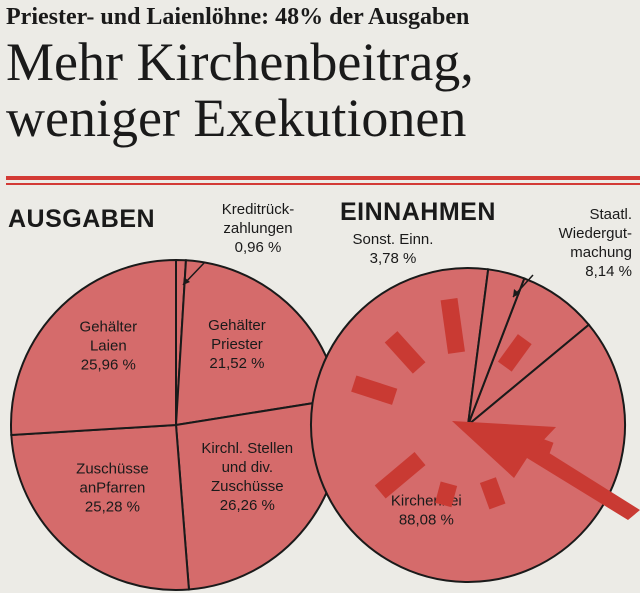 Image resolution: width=640 pixels, height=593 pixels. I want to click on ausgaben-title: AUSGABEN, so click(82, 219).